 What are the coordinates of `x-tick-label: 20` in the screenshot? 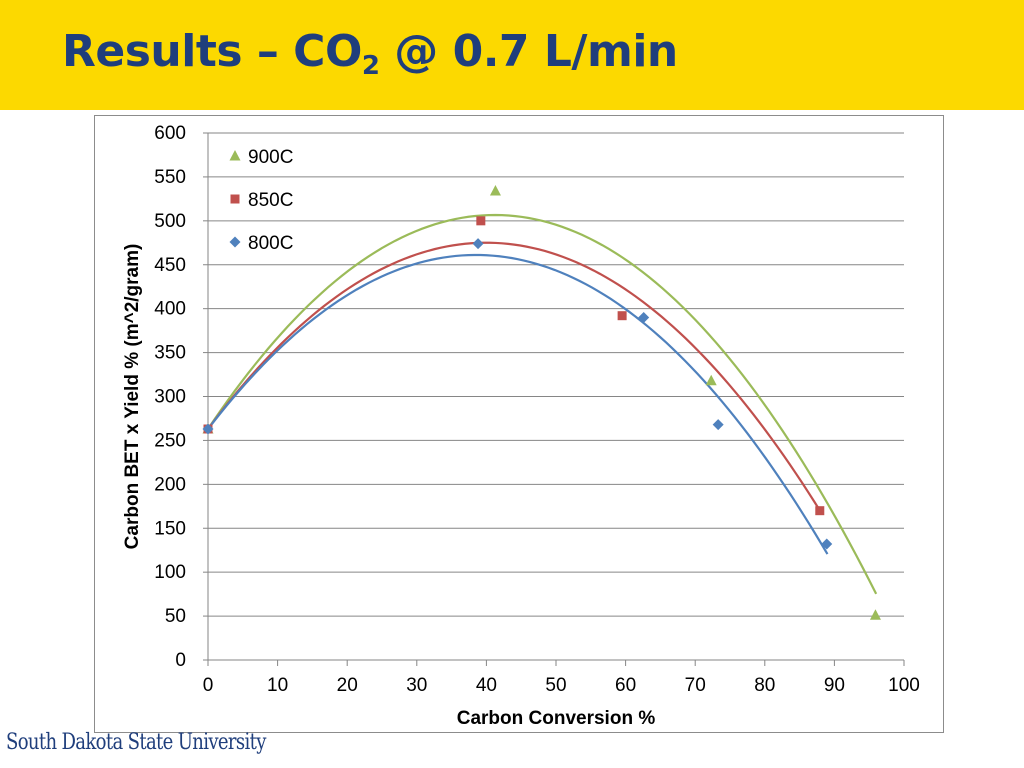 It's located at (347, 685).